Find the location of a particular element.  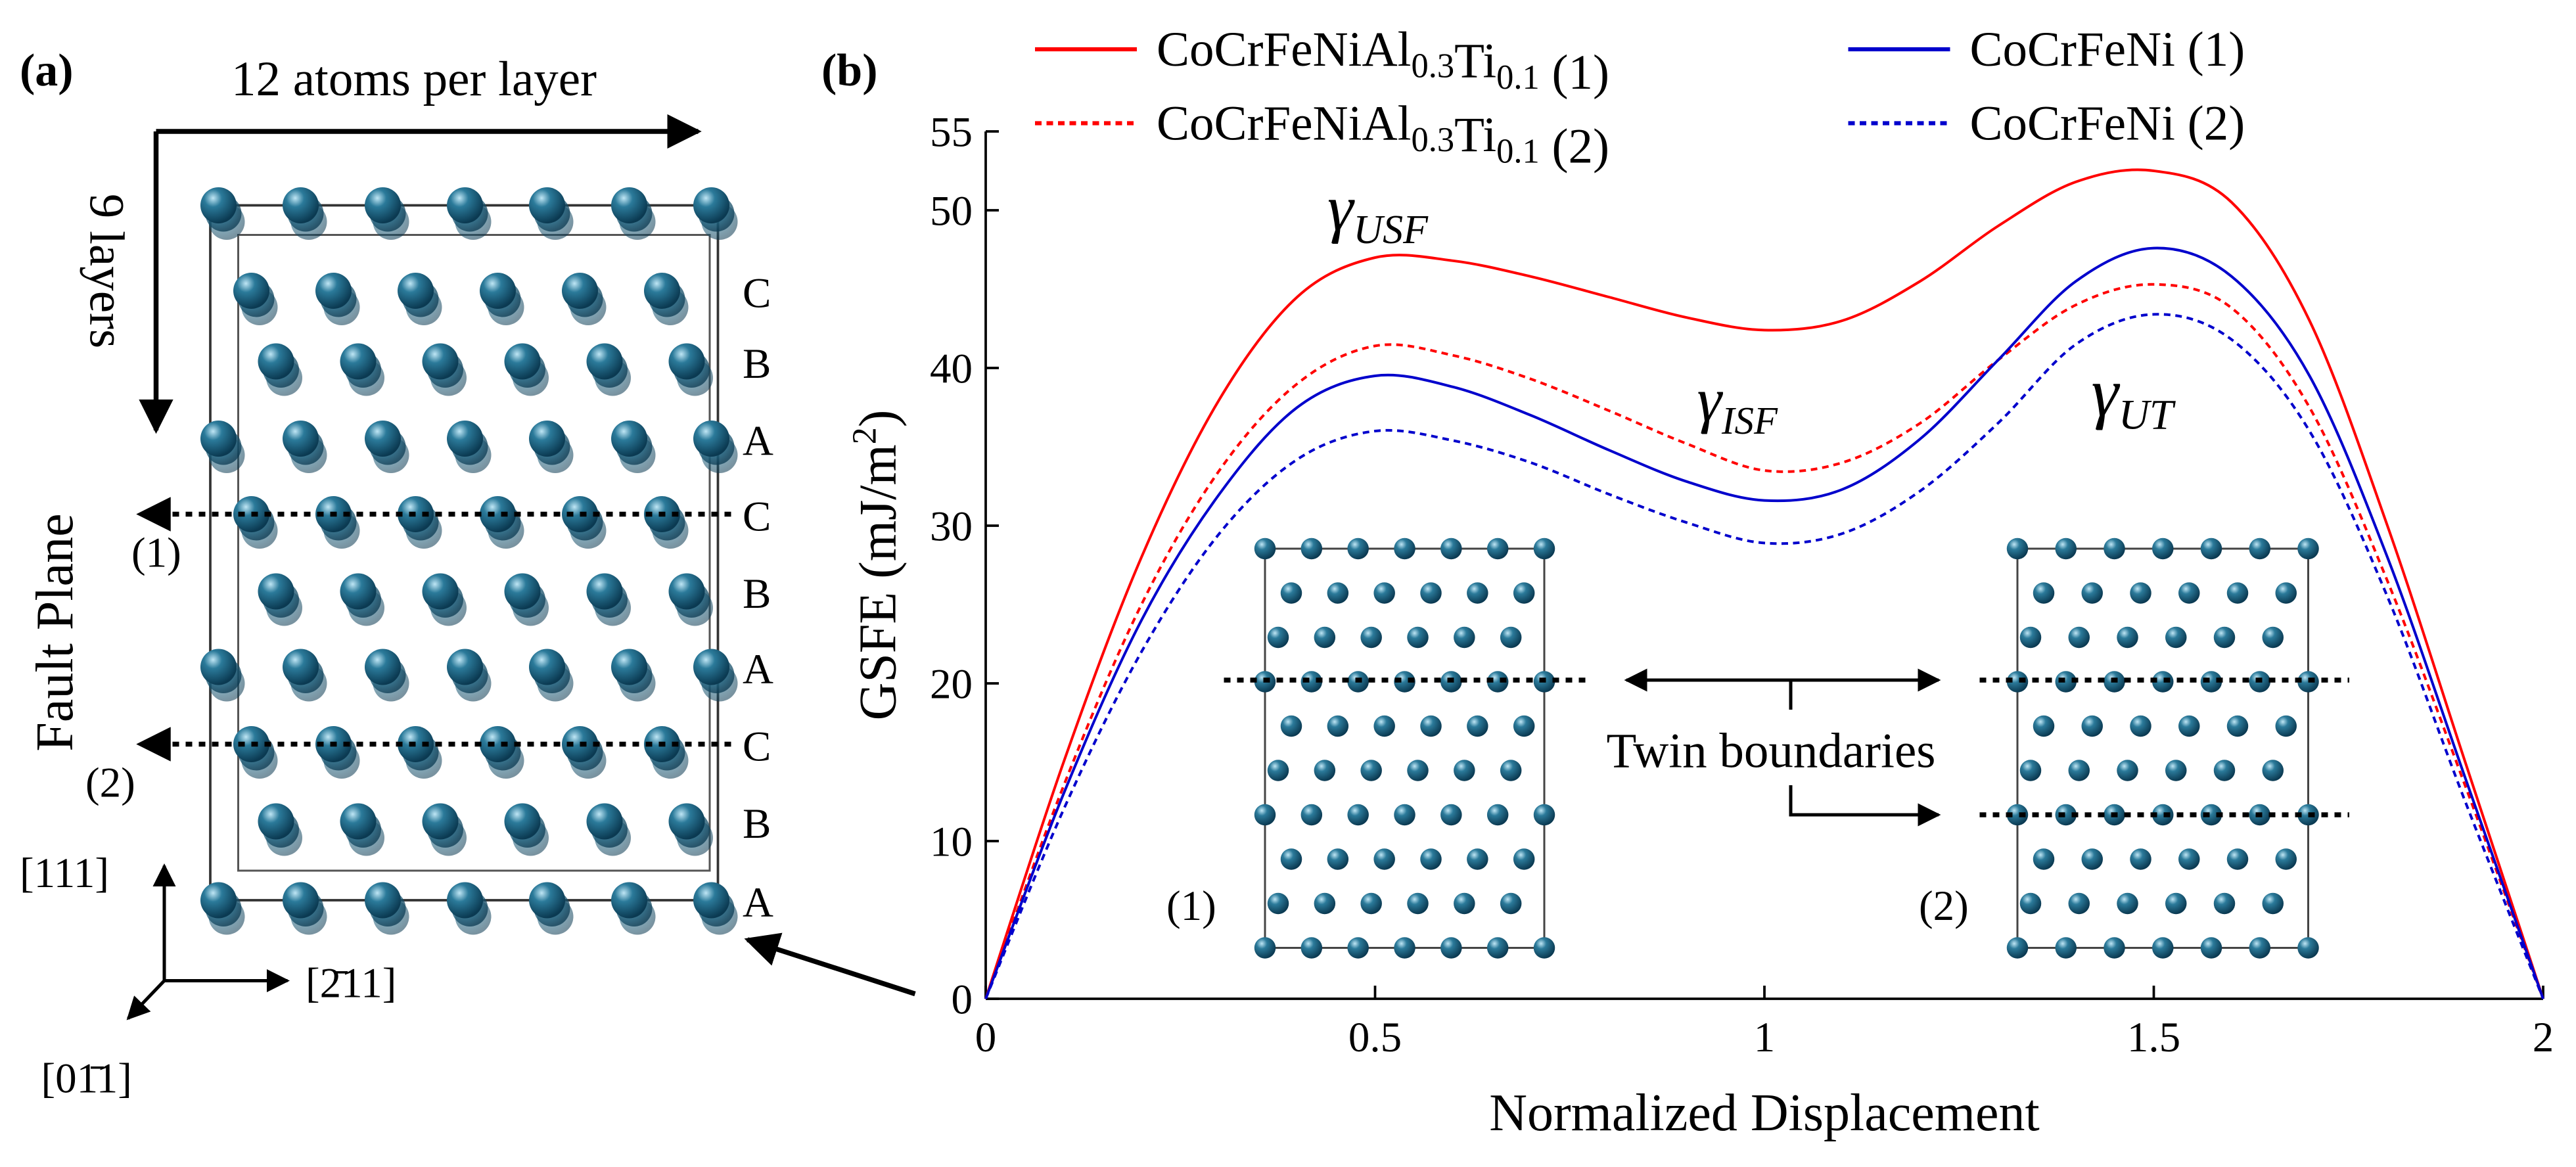

legend-label: CoCrFeNiAl0.3Ti0.1 (1) is located at coordinates (1383, 61).